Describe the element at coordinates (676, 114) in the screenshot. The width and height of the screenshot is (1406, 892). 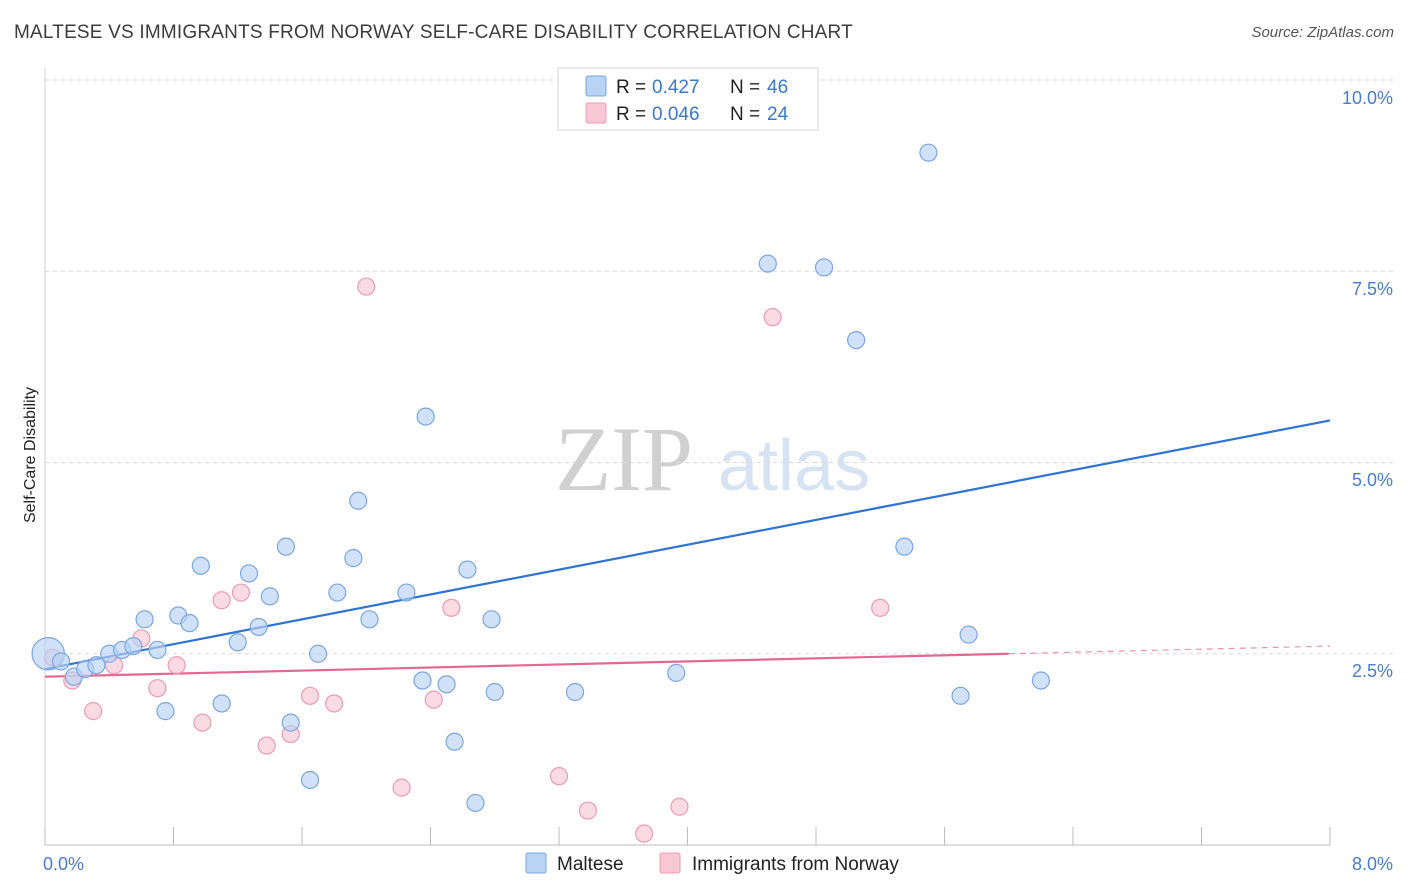
I see `legend-r-value-norway: 0.046` at that location.